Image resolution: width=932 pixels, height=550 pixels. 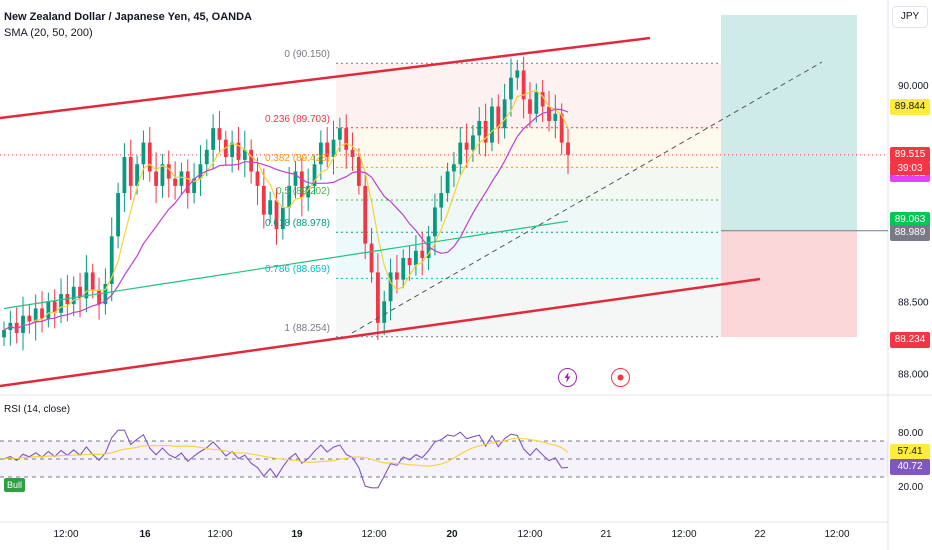 What do you see at coordinates (606, 534) in the screenshot?
I see `time-axis-tick-label: 21` at bounding box center [606, 534].